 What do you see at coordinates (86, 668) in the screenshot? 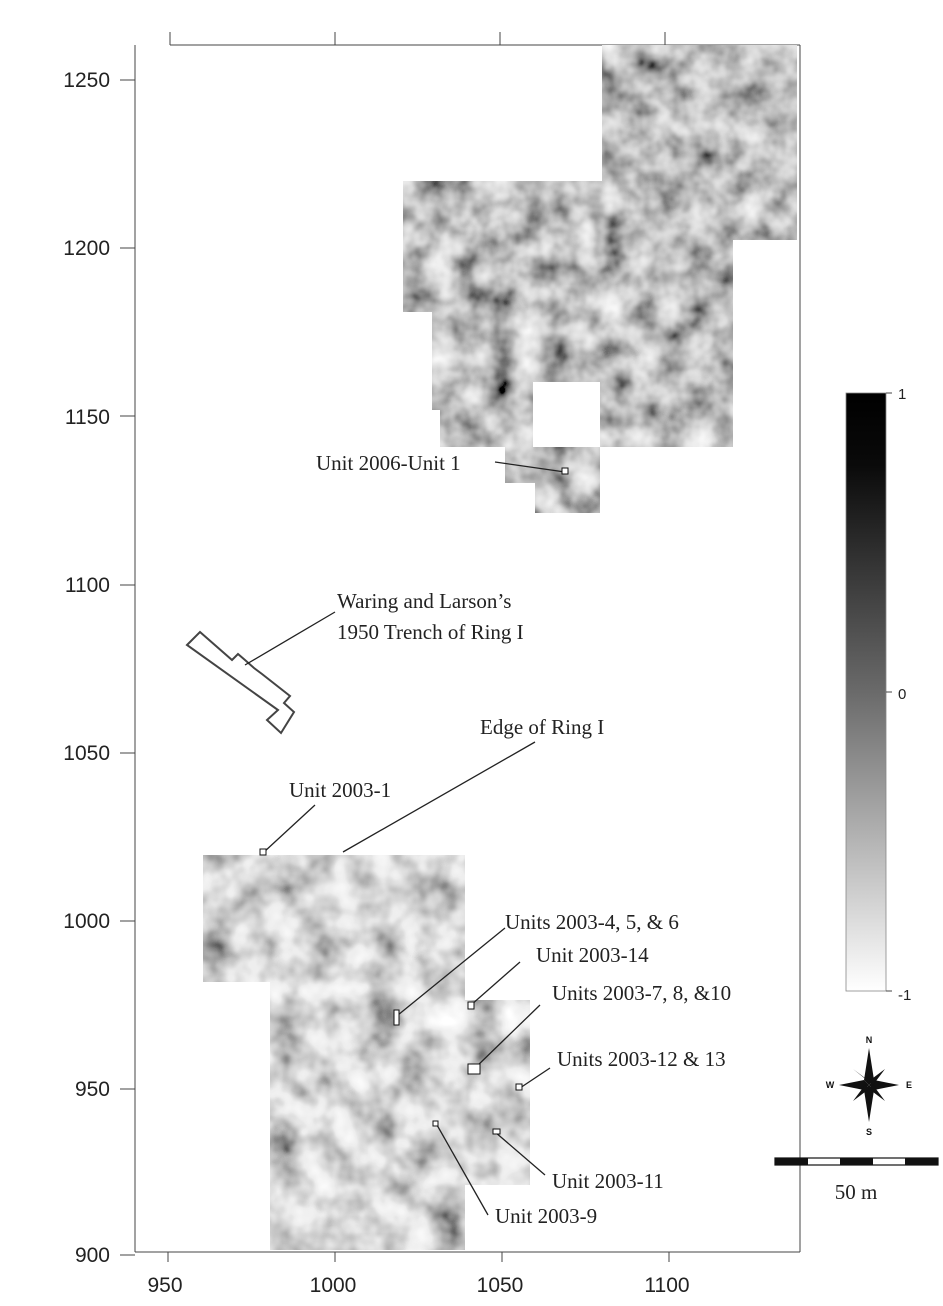
I see `y-axis: 1250 1200 1150 1100 1050 1000 950 900` at bounding box center [86, 668].